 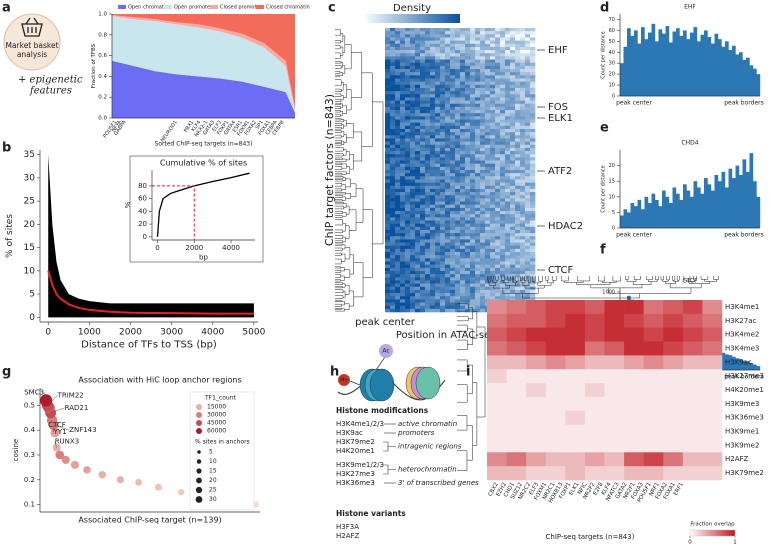 I want to click on y-tick-label: 1.0, so click(x=102, y=15).